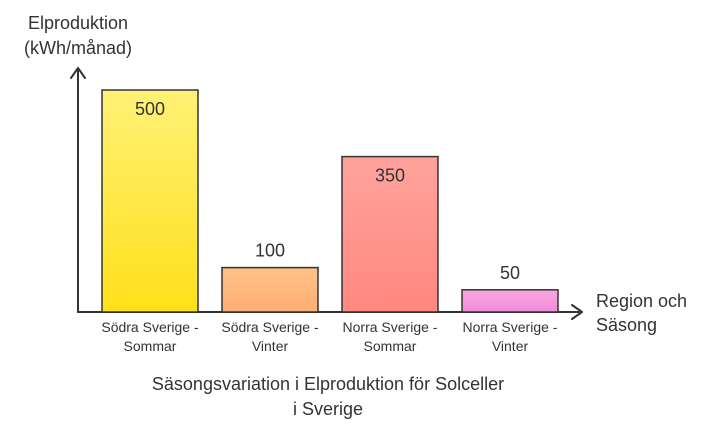 This screenshot has height=437, width=714. I want to click on y-axis-arrowhead, so click(78, 73).